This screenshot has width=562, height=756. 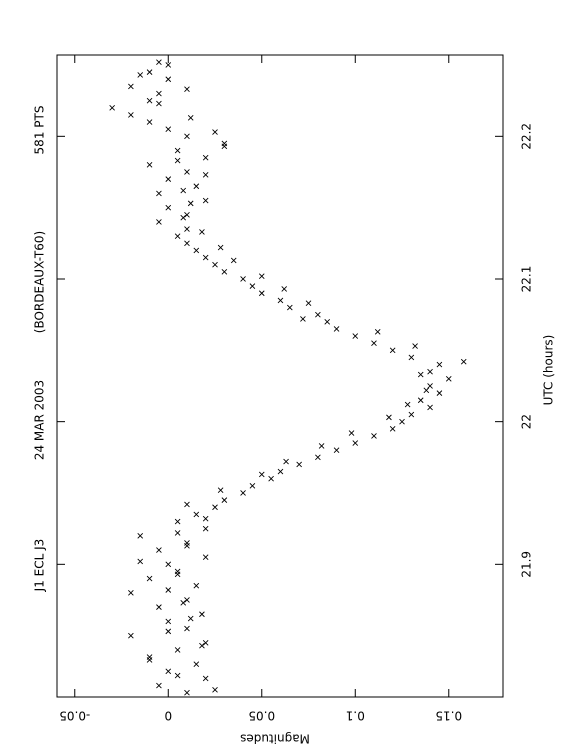 What do you see at coordinates (527, 421) in the screenshot?
I see `x-tick-label: 22` at bounding box center [527, 421].